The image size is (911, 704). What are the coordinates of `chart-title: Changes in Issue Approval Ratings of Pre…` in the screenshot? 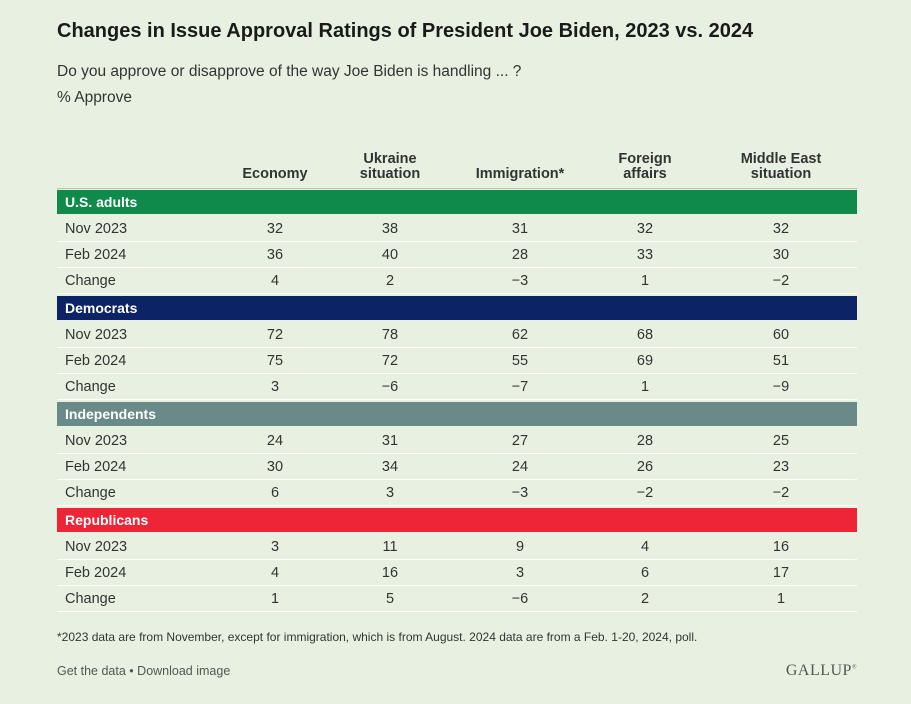 It's located at (405, 31).